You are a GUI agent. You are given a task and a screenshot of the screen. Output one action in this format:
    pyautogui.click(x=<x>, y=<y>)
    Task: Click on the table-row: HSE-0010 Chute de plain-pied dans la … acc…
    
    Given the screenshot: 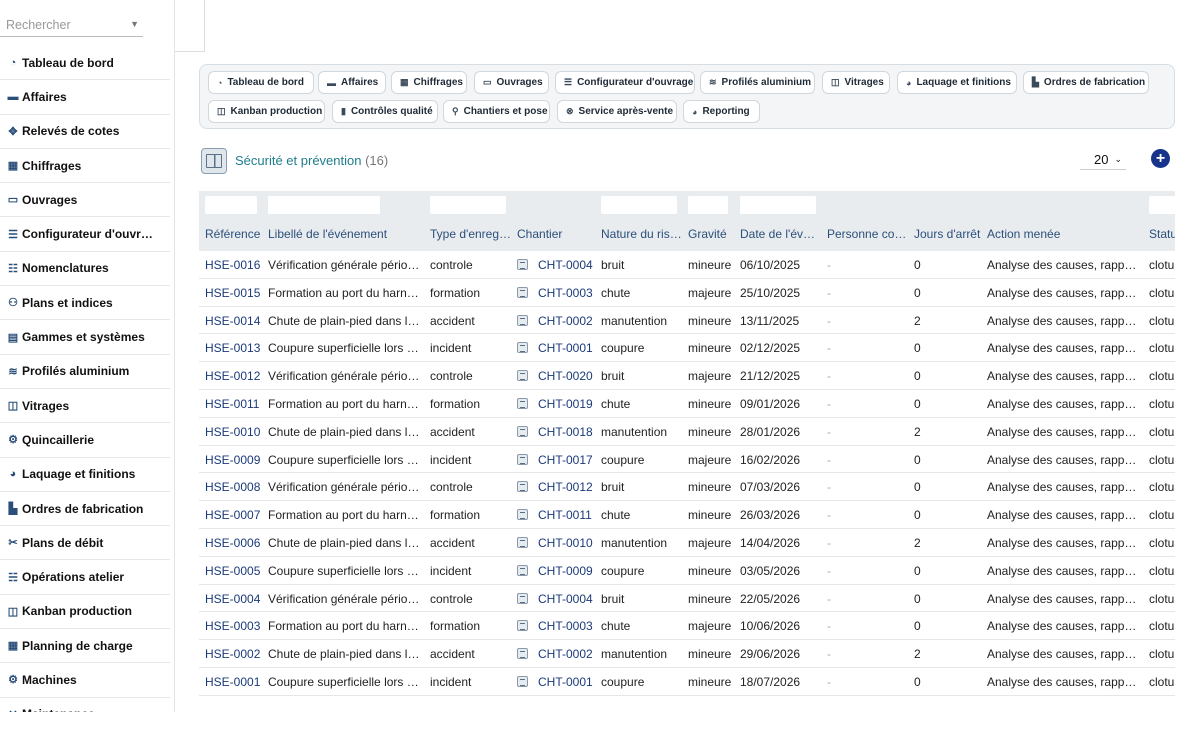 What is the action you would take?
    pyautogui.click(x=687, y=432)
    